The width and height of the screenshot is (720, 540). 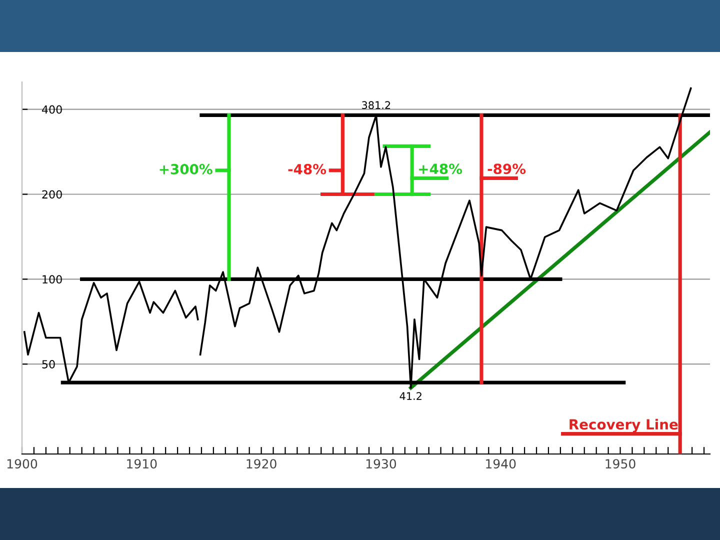 I want to click on y-tick-label: 50, so click(x=48, y=364).